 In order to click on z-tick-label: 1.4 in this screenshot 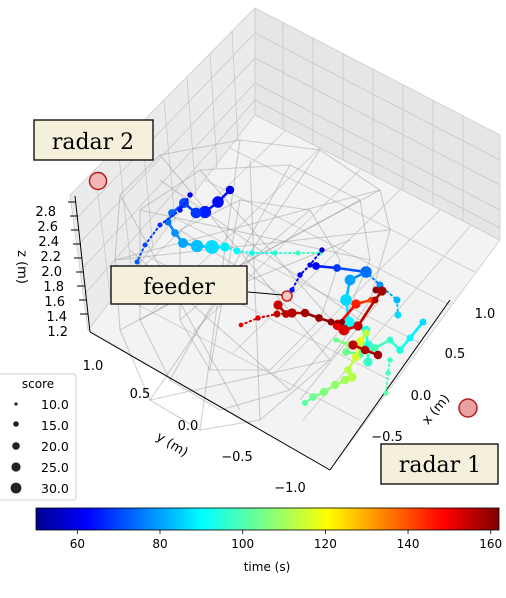, I will do `click(56, 317)`.